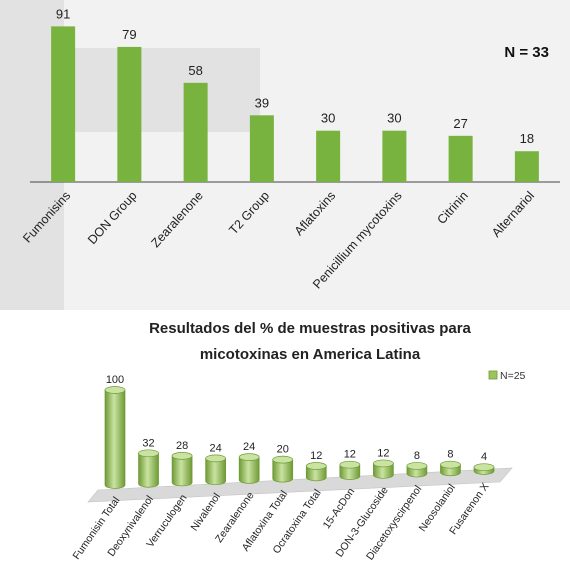 The height and width of the screenshot is (585, 570). I want to click on data-label: 4, so click(484, 457).